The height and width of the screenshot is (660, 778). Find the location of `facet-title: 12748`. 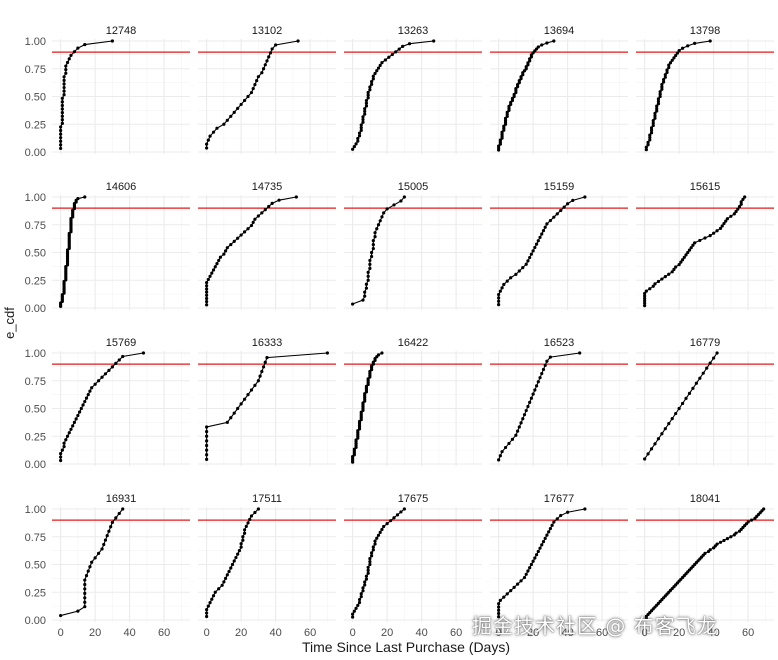

facet-title: 12748 is located at coordinates (121, 31).